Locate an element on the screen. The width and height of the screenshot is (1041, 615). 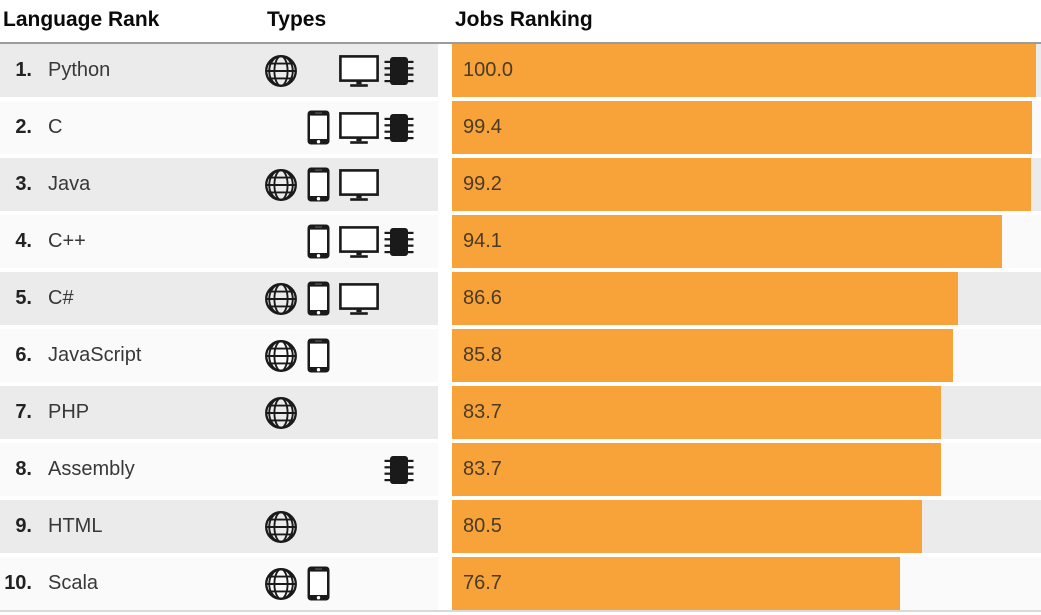
language-cell: 6. JavaScript is located at coordinates (219, 355).